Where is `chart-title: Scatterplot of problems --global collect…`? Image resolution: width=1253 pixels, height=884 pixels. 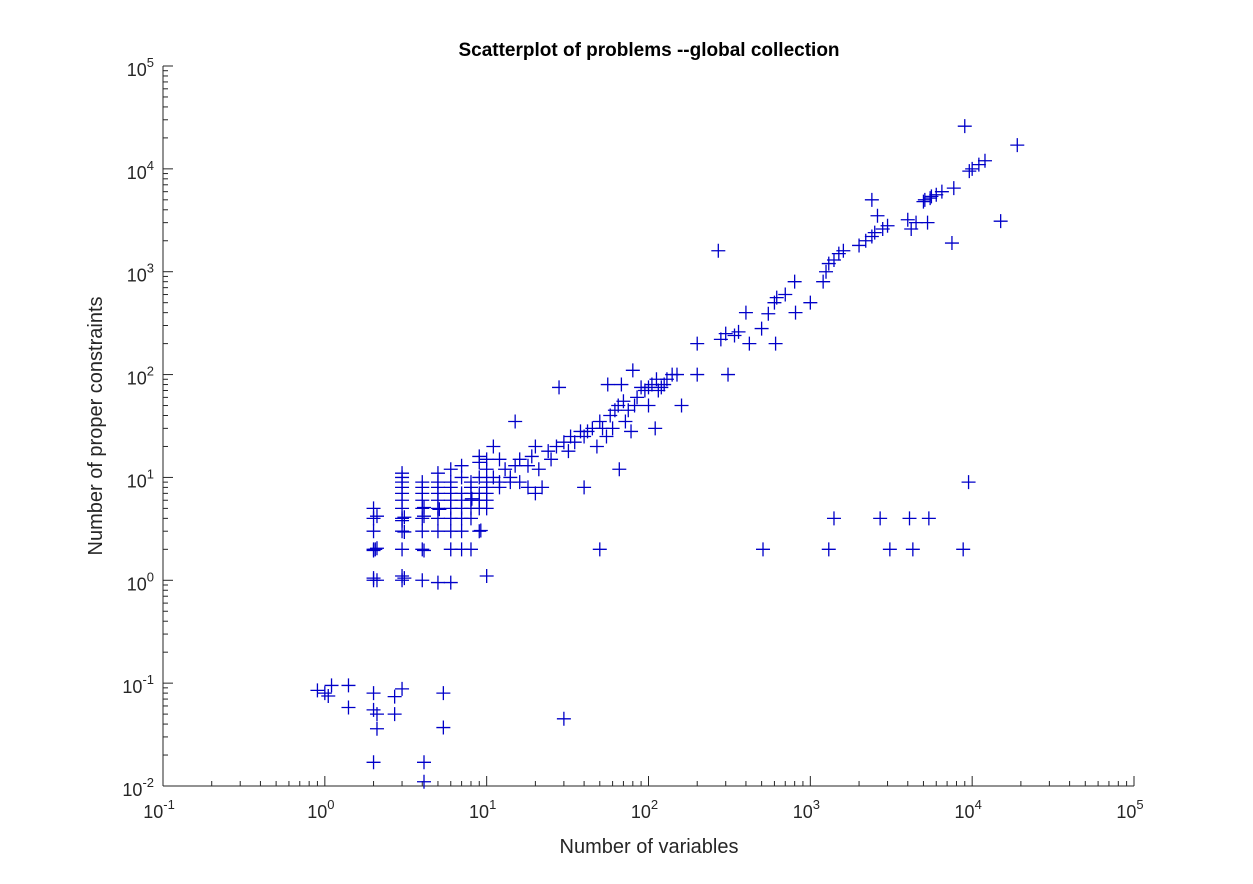 chart-title: Scatterplot of problems --global collect… is located at coordinates (648, 50).